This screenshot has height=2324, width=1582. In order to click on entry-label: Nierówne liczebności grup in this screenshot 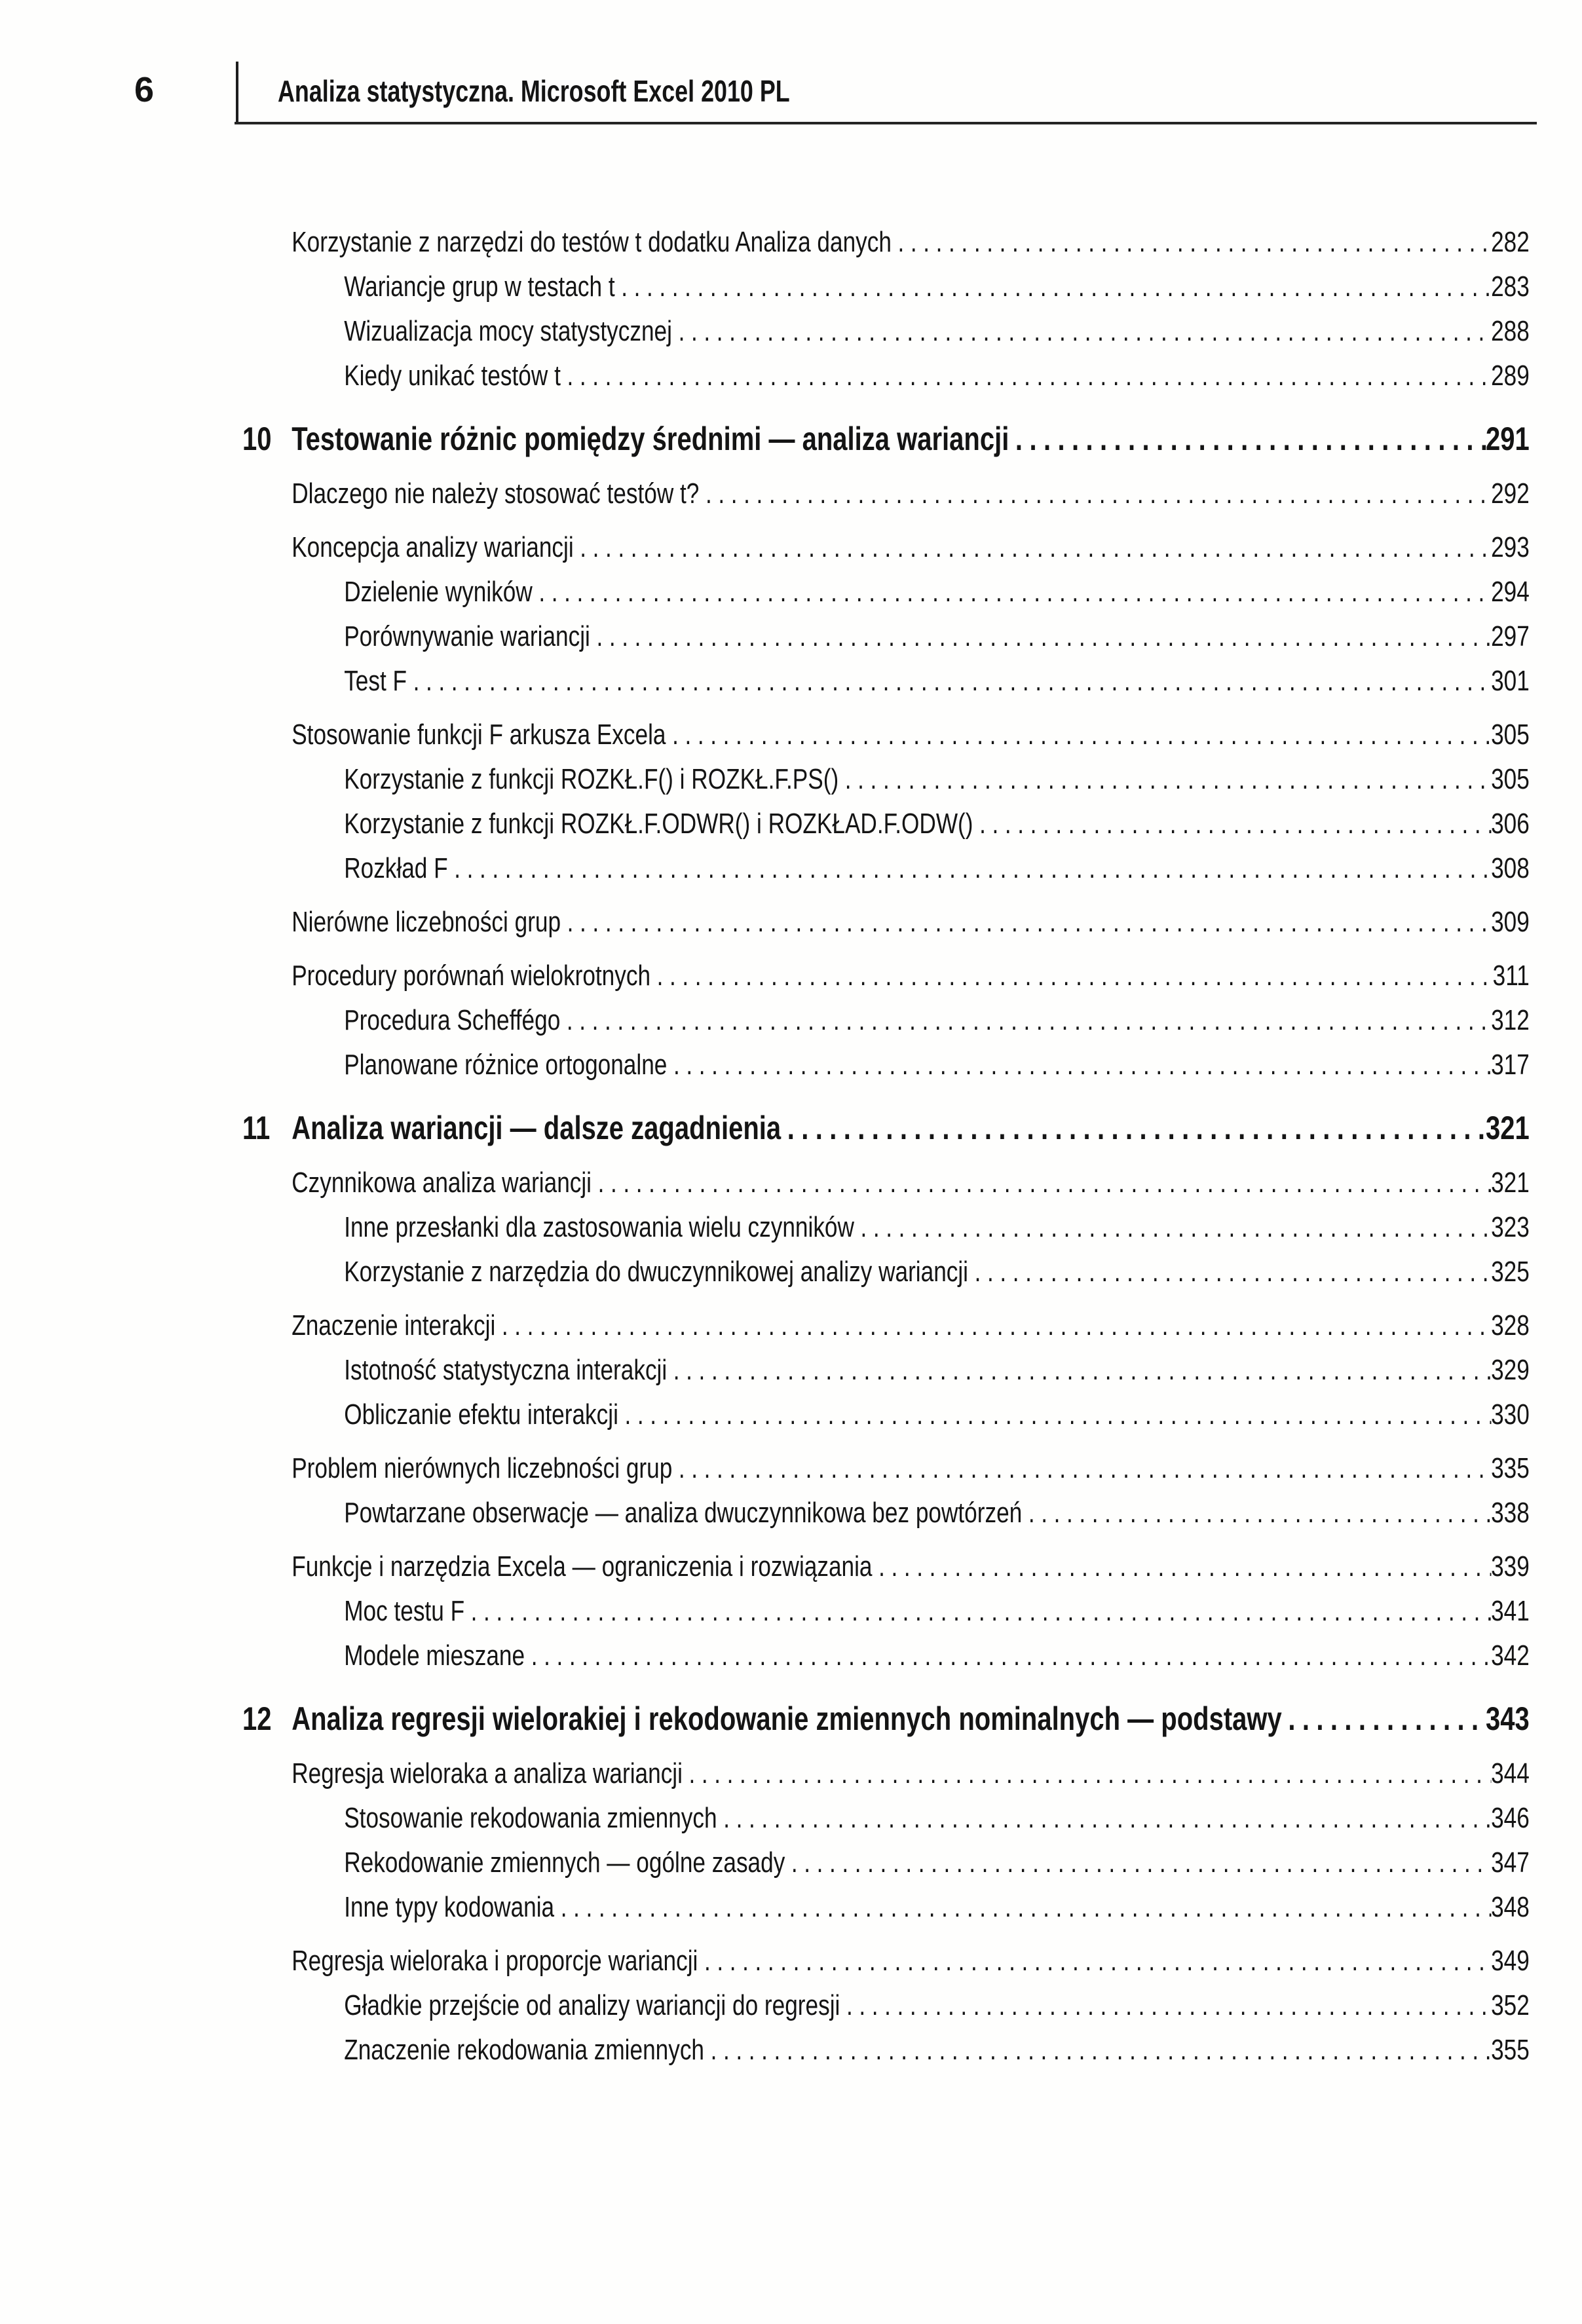, I will do `click(426, 922)`.